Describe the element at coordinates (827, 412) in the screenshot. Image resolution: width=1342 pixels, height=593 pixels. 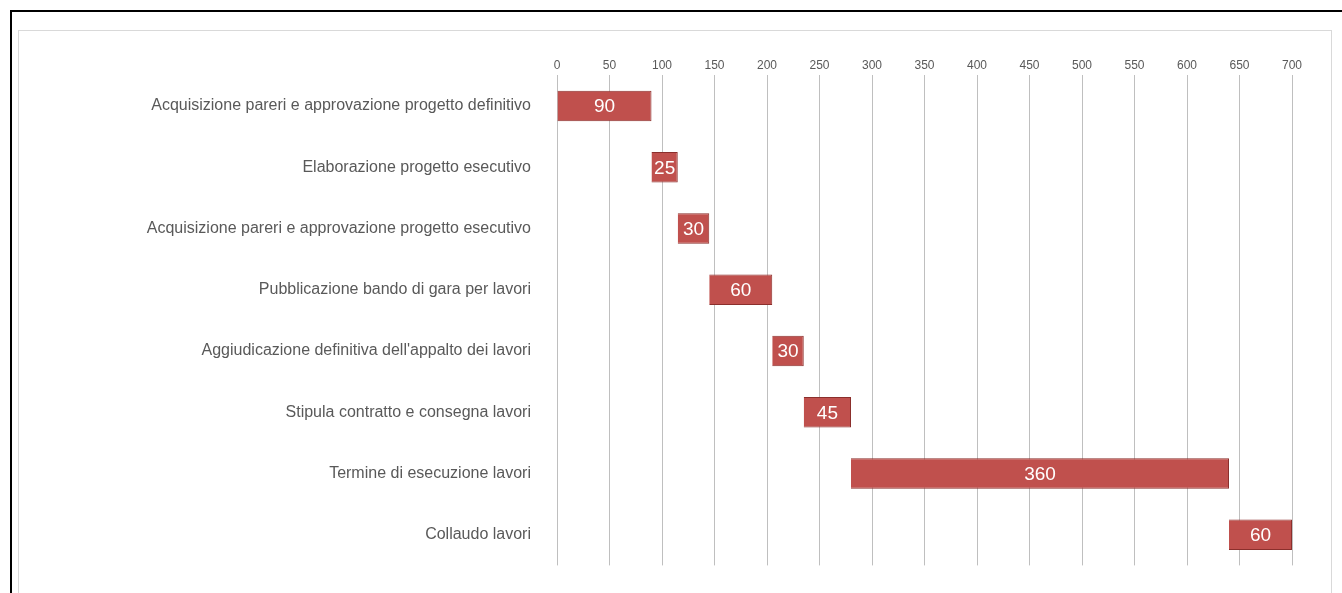
I see `data-label: 45` at that location.